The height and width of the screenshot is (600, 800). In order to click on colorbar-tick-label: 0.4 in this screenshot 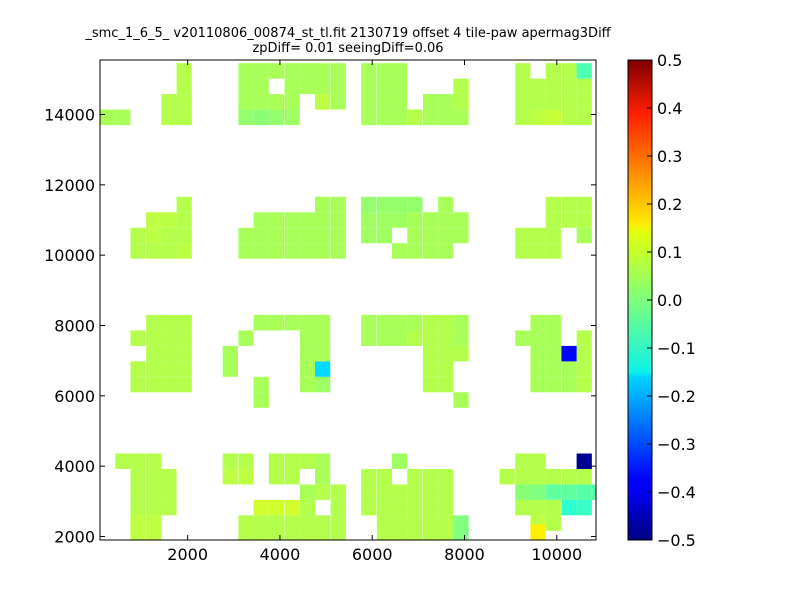, I will do `click(669, 108)`.